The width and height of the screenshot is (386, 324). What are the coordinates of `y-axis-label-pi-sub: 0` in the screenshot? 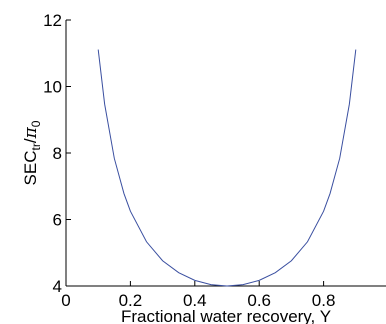 It's located at (36, 123).